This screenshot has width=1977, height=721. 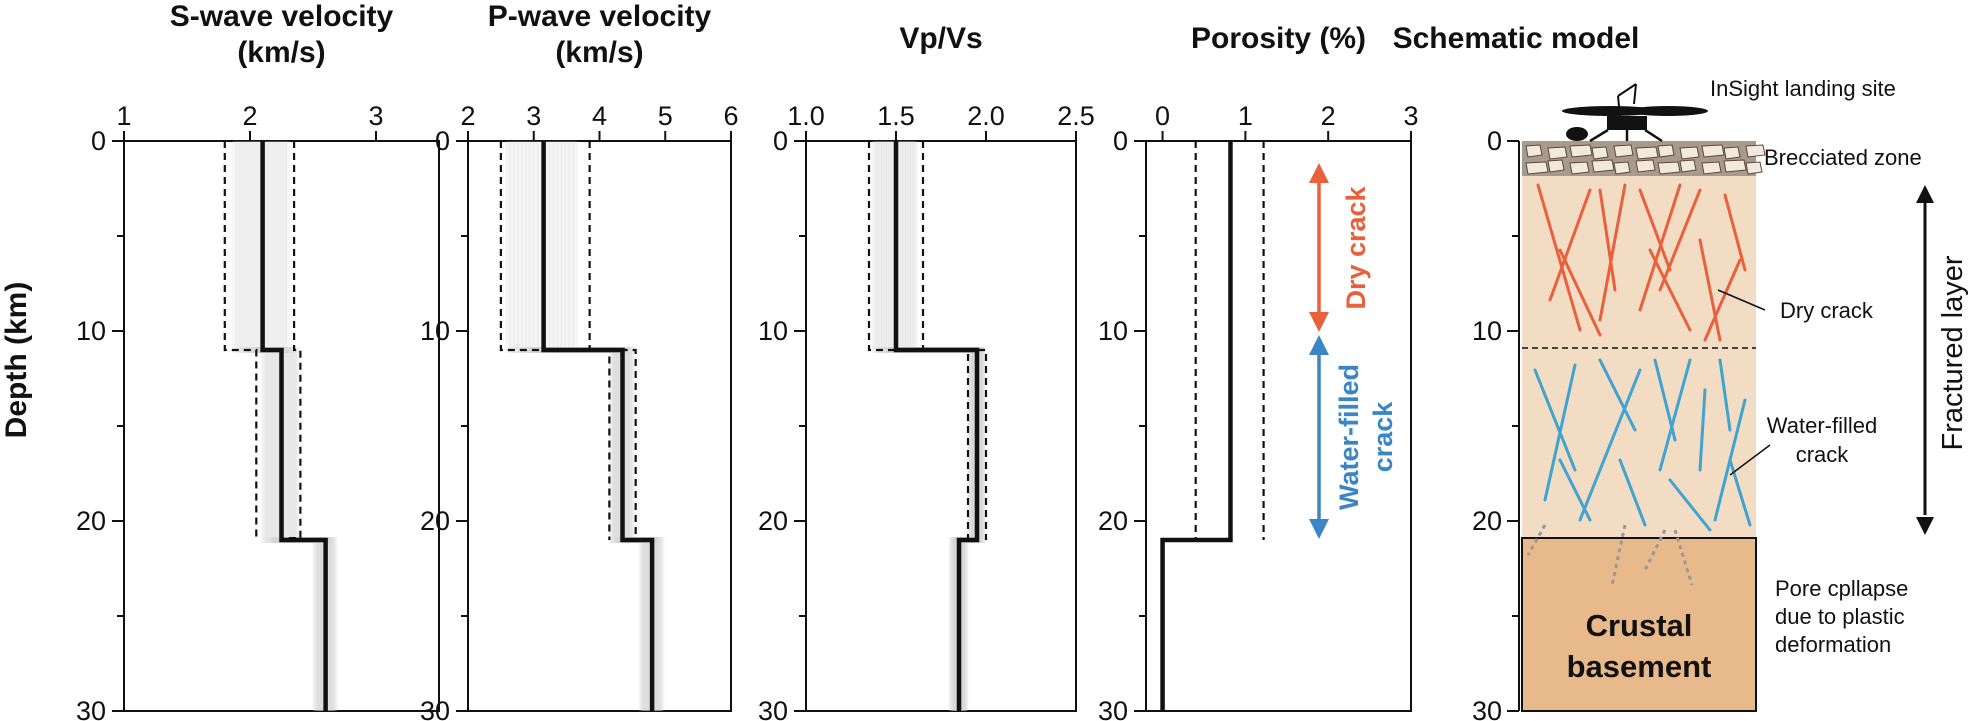 What do you see at coordinates (1639, 357) in the screenshot?
I see `fractured-layer` at bounding box center [1639, 357].